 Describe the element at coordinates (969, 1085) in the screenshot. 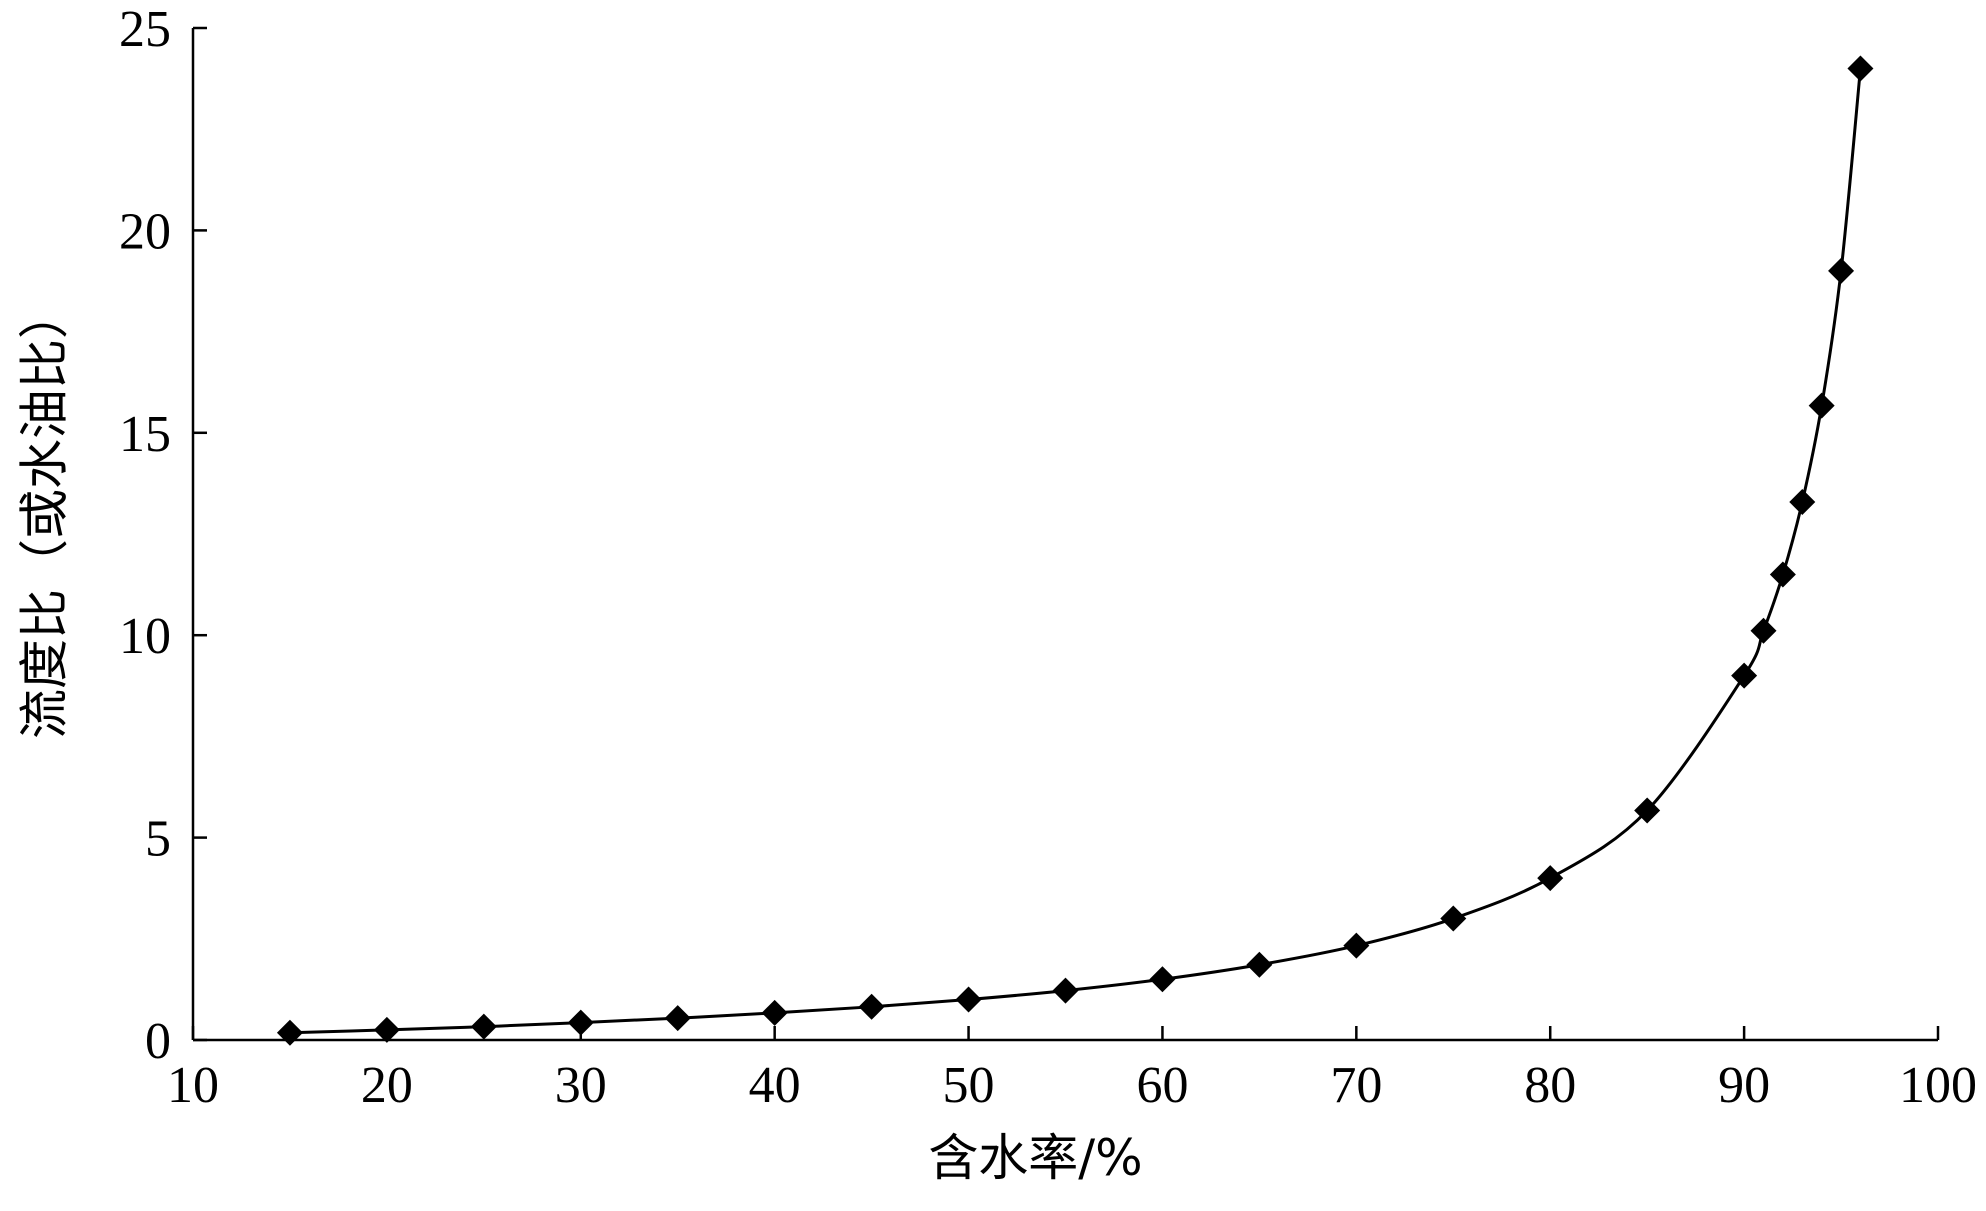

I see `x-tick-label: 50` at that location.